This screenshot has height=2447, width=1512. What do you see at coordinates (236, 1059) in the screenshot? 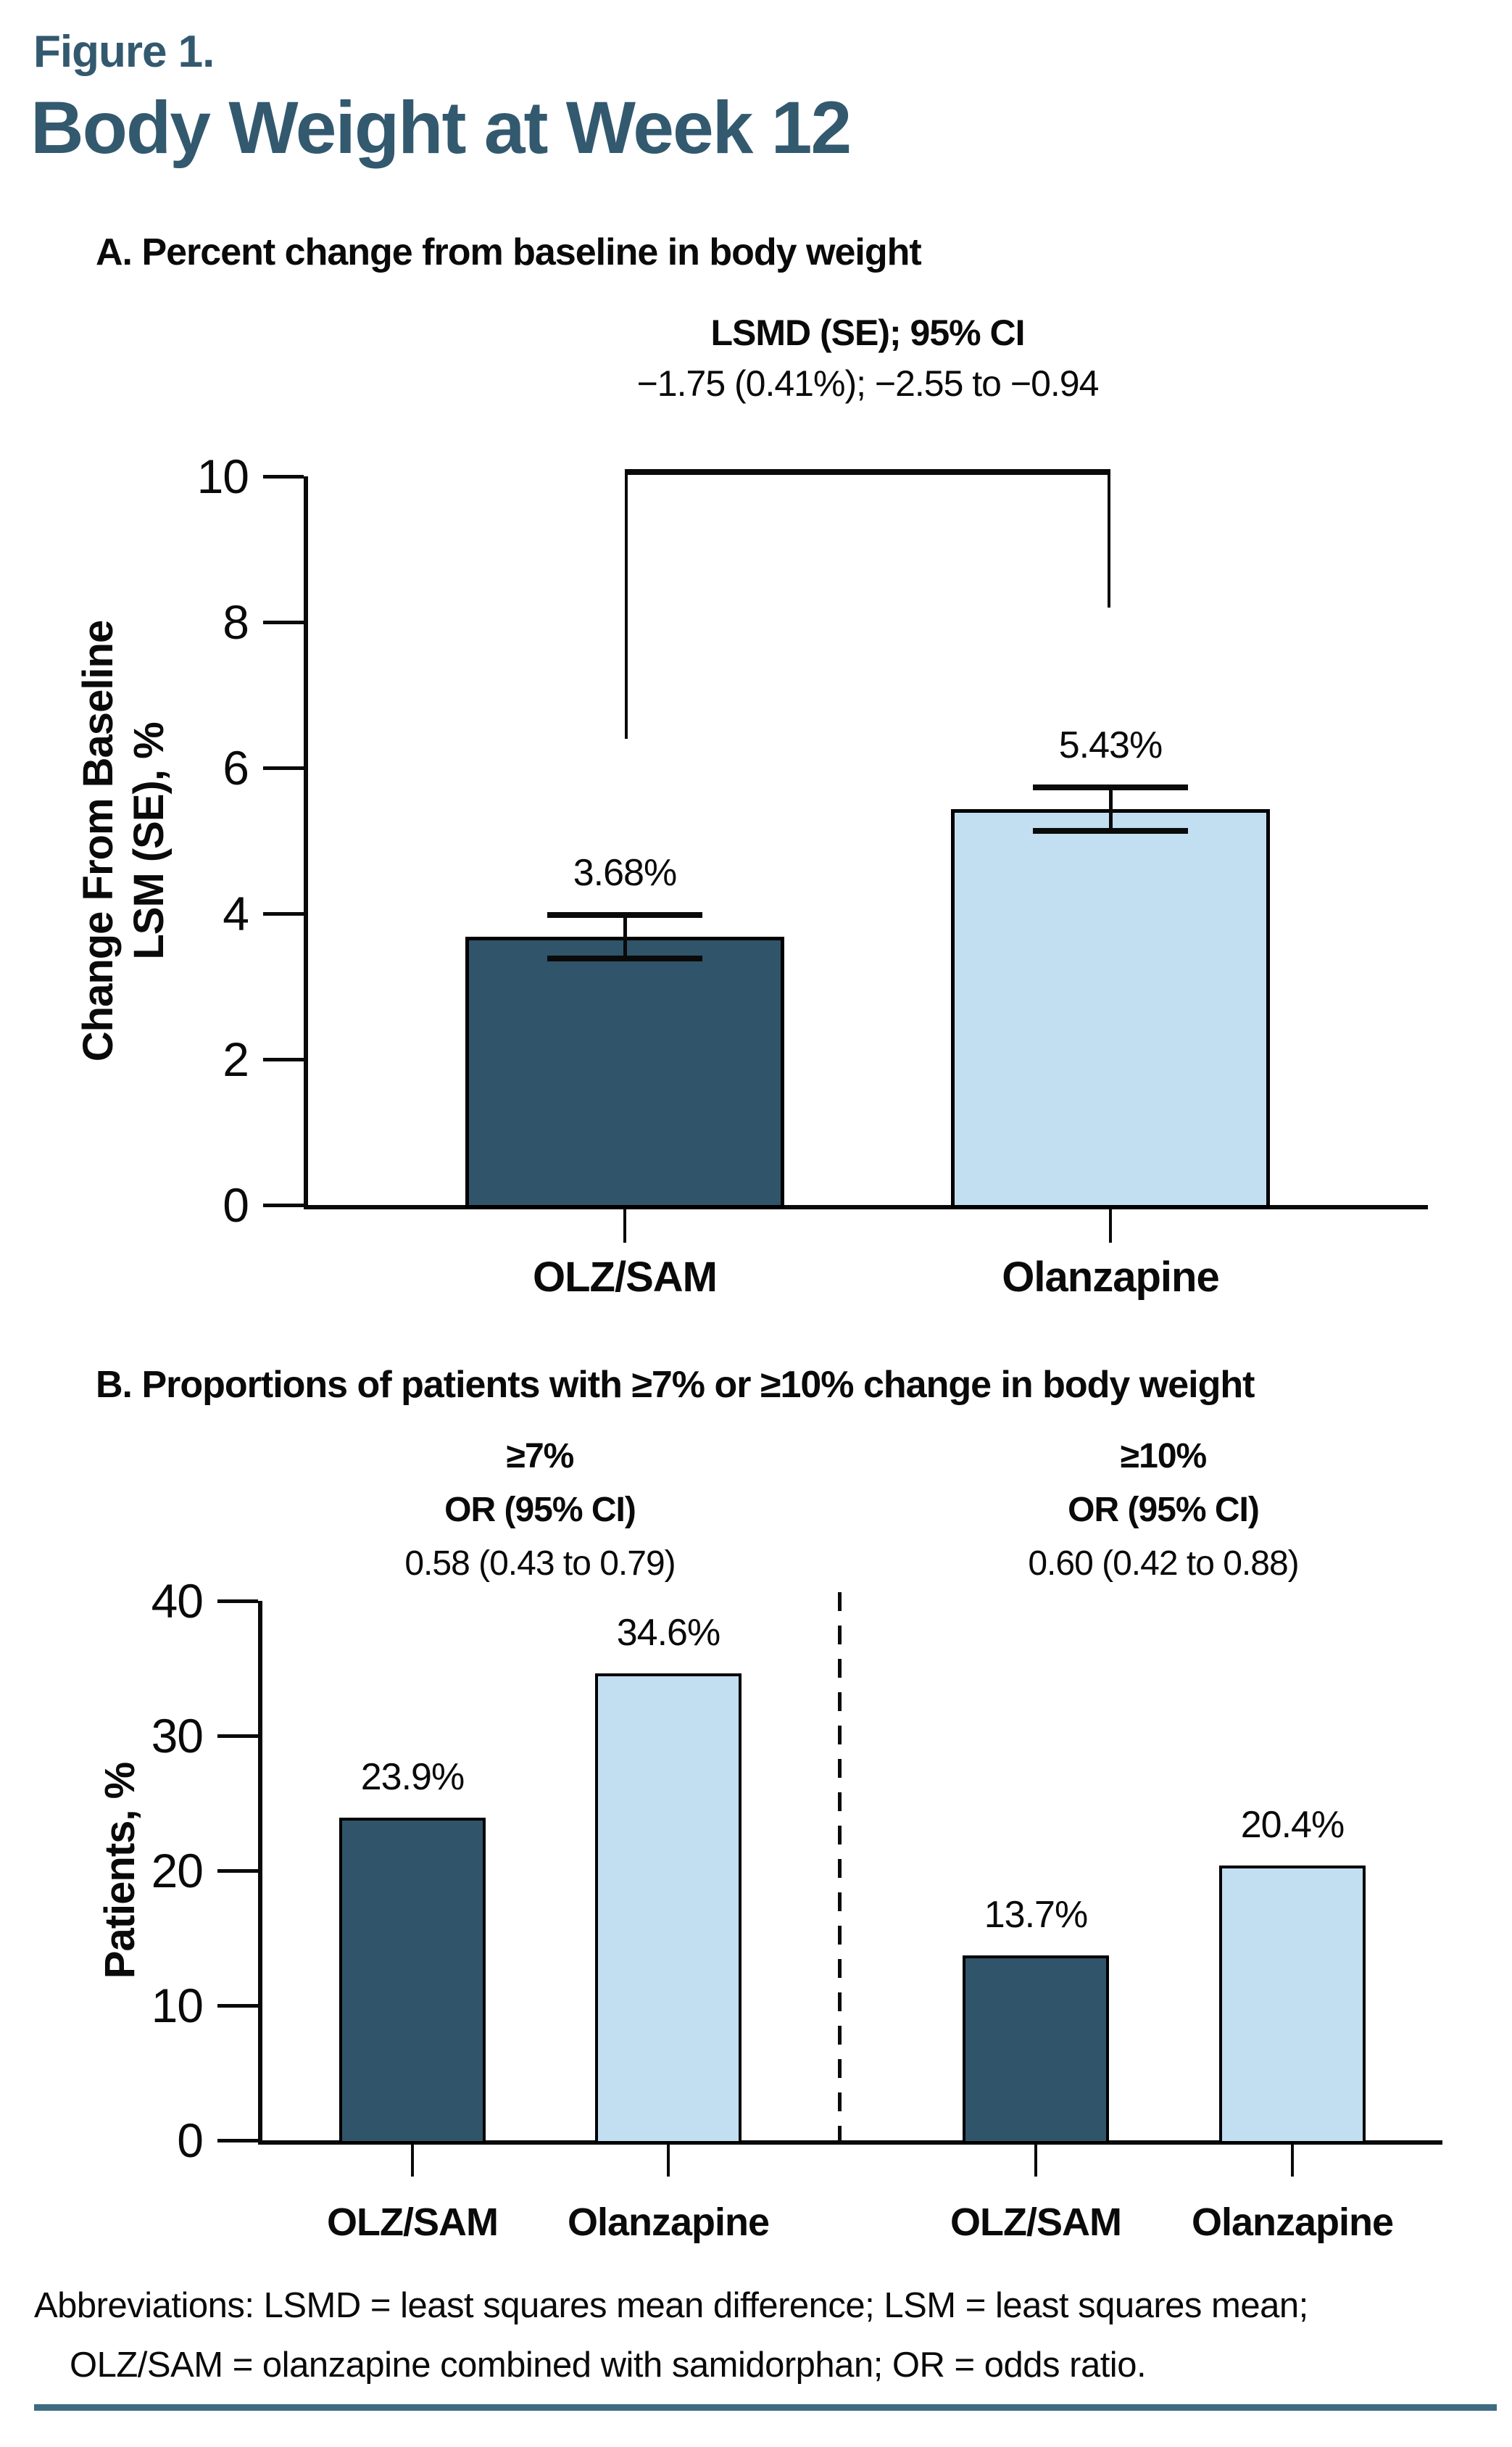
I see `y-tick-label: 2` at bounding box center [236, 1059].